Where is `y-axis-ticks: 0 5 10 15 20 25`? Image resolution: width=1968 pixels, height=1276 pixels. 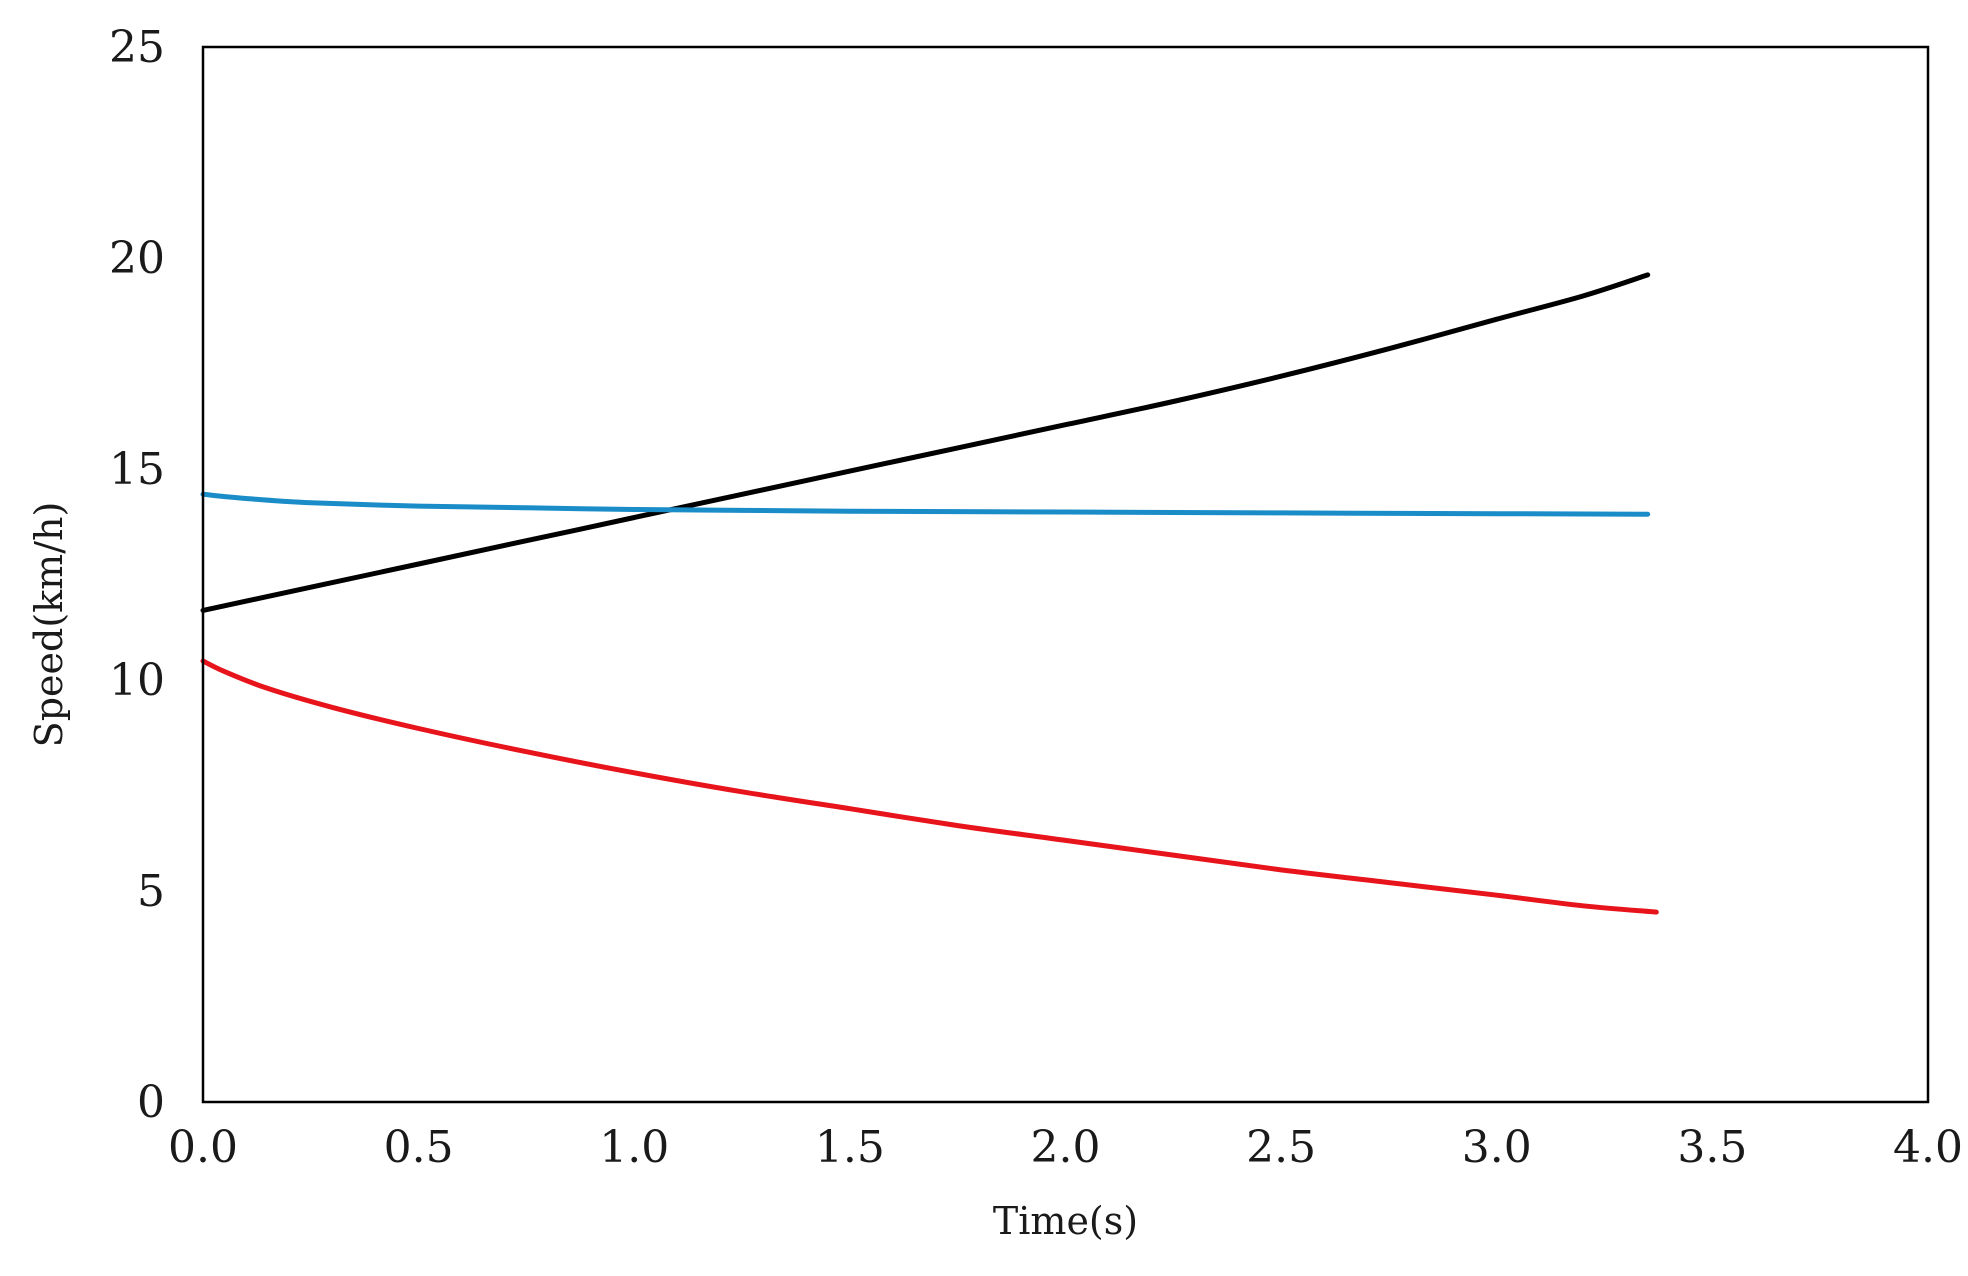
y-axis-ticks: 0 5 10 15 20 25 is located at coordinates (137, 575).